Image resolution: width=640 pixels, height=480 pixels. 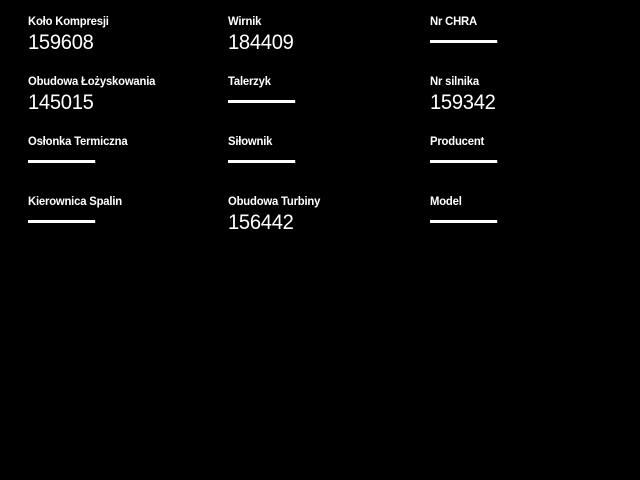 I want to click on part-field-label: Obudowa Łożyskowania, so click(x=92, y=81).